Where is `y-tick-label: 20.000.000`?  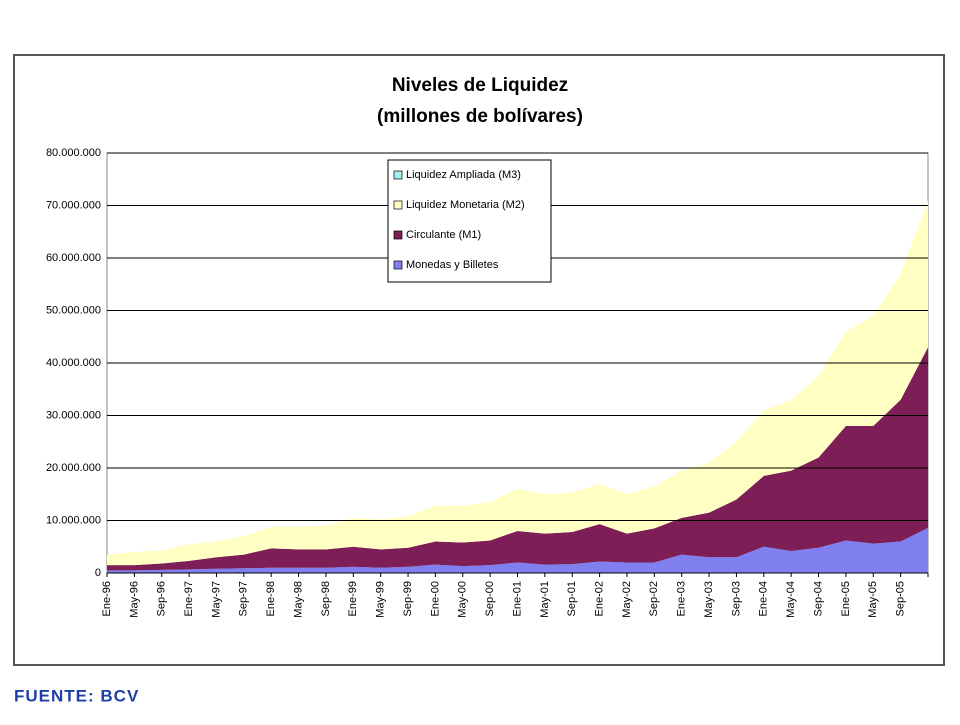
y-tick-label: 20.000.000 is located at coordinates (73, 468).